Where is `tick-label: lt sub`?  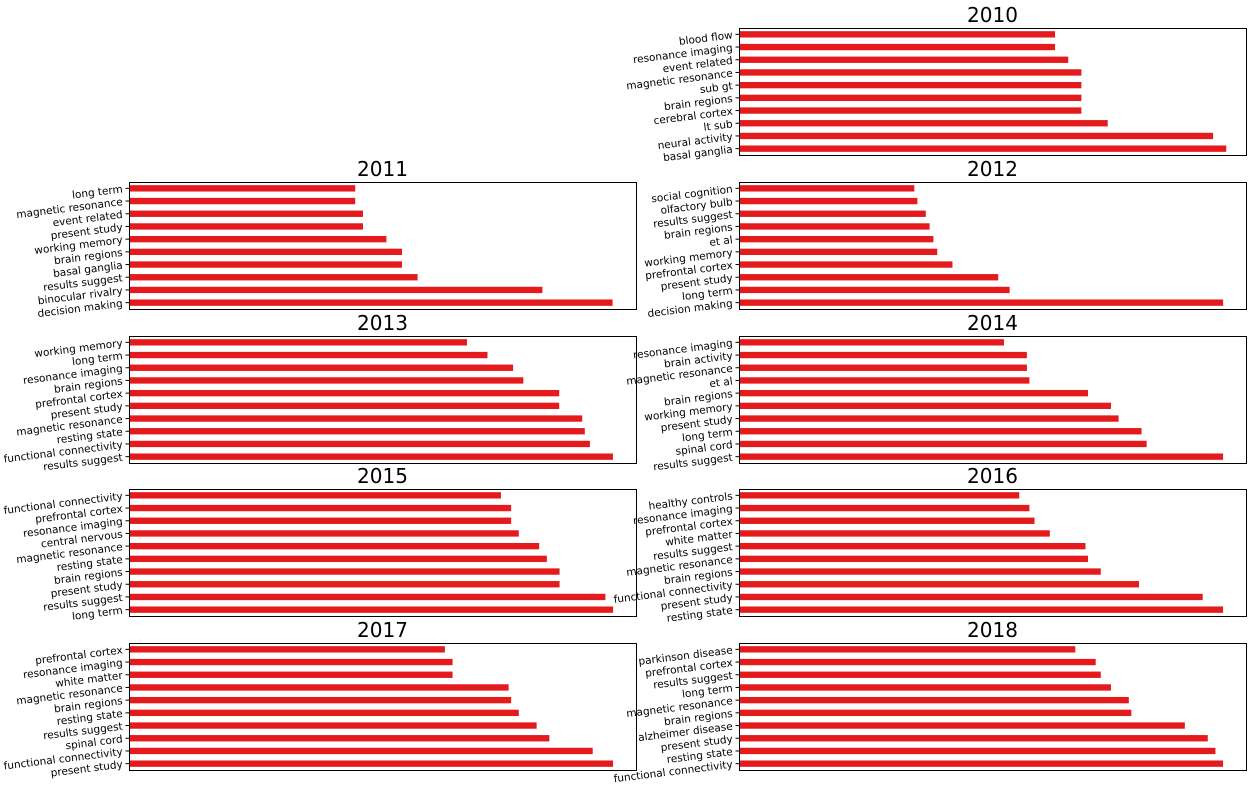
tick-label: lt sub is located at coordinates (718, 126).